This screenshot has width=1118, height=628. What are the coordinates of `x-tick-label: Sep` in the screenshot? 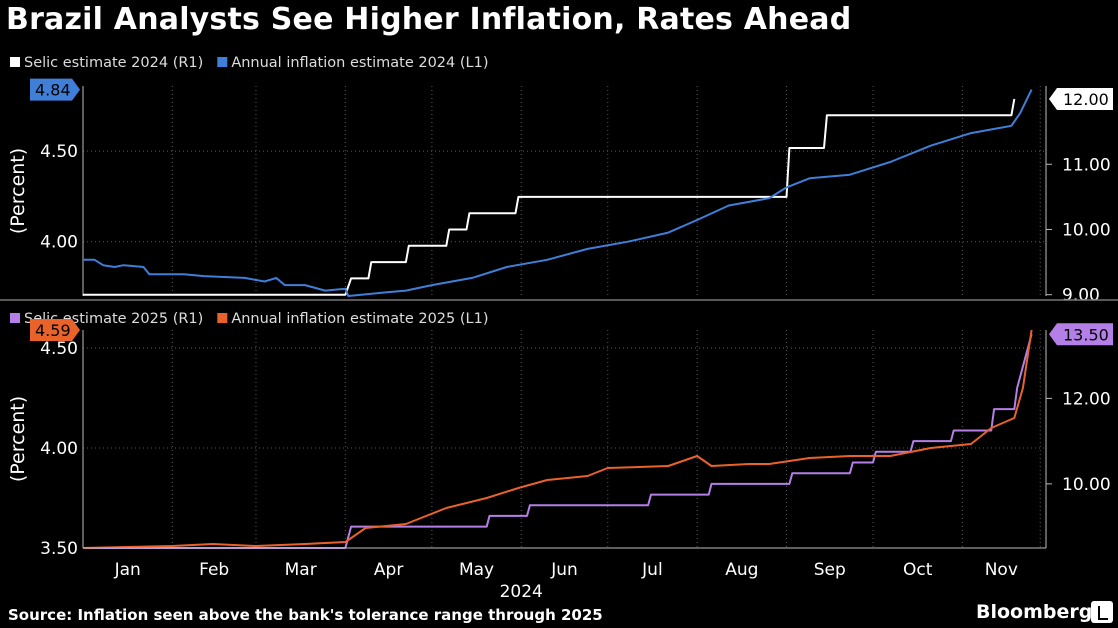 It's located at (830, 570).